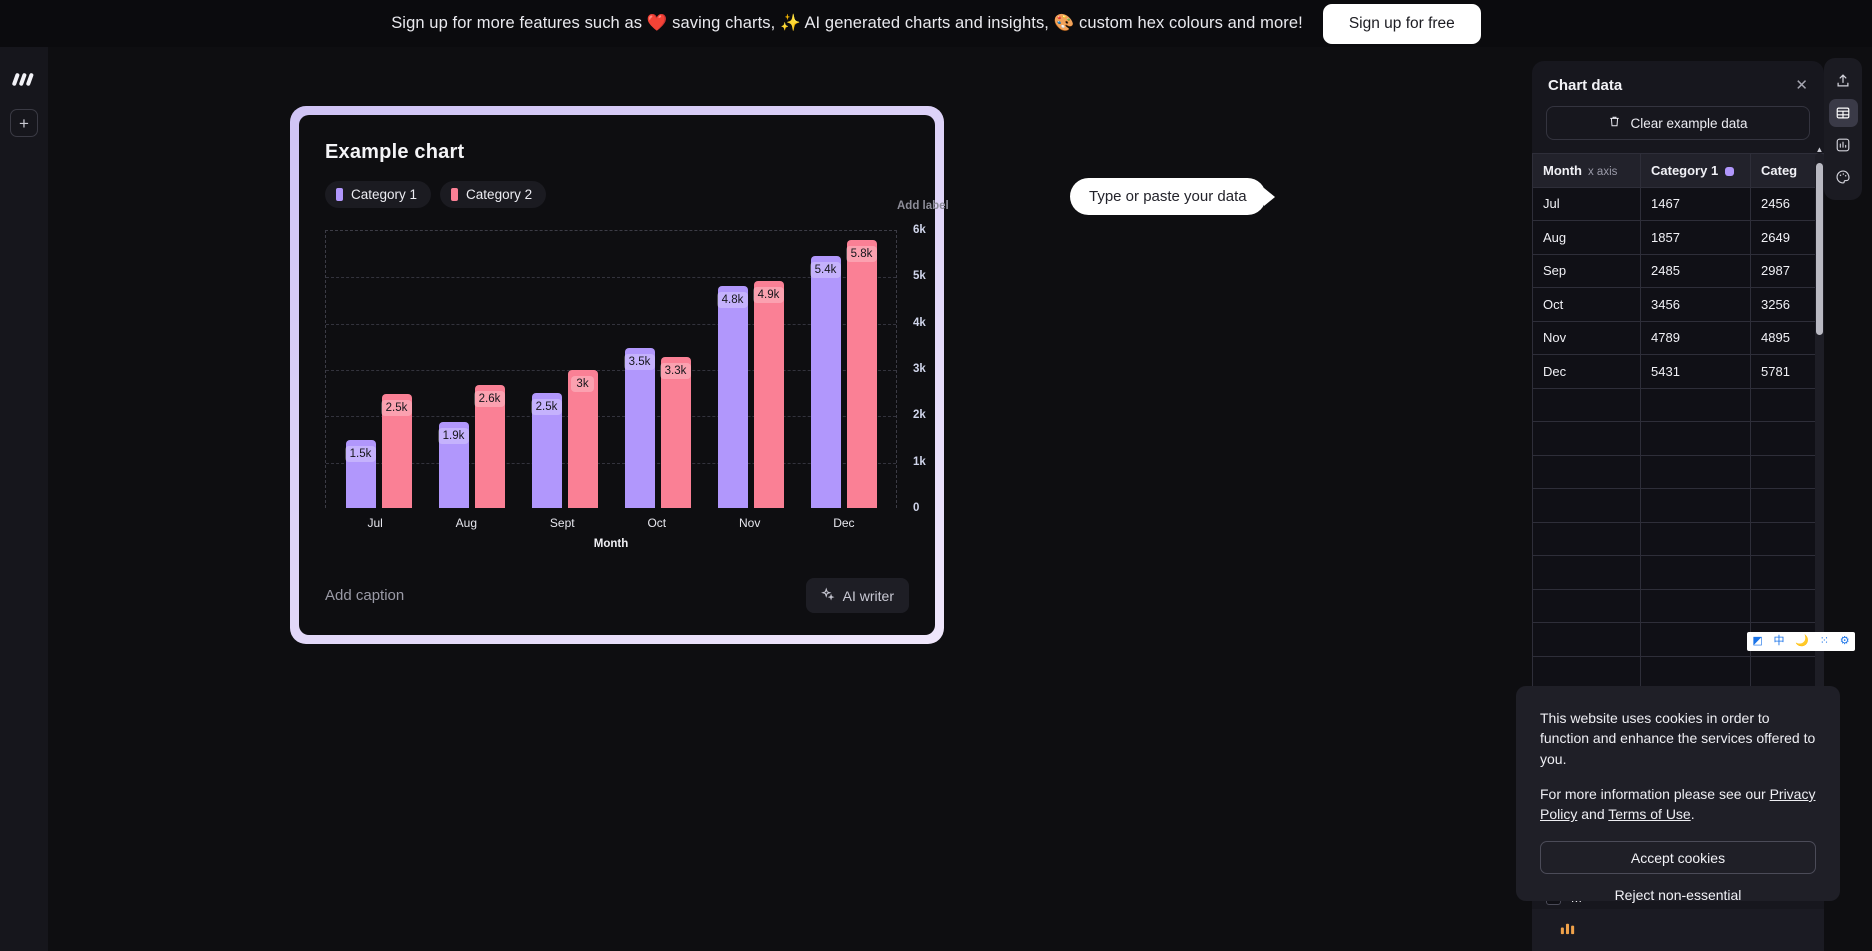 The width and height of the screenshot is (1872, 951). Describe the element at coordinates (1787, 270) in the screenshot. I see `table-cell: 2987` at that location.